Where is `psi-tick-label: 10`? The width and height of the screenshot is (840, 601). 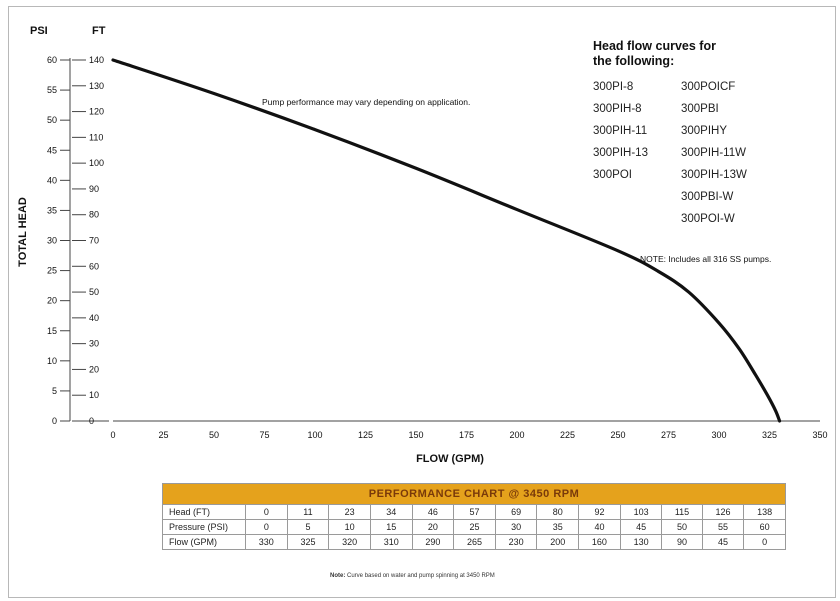 psi-tick-label: 10 is located at coordinates (52, 361).